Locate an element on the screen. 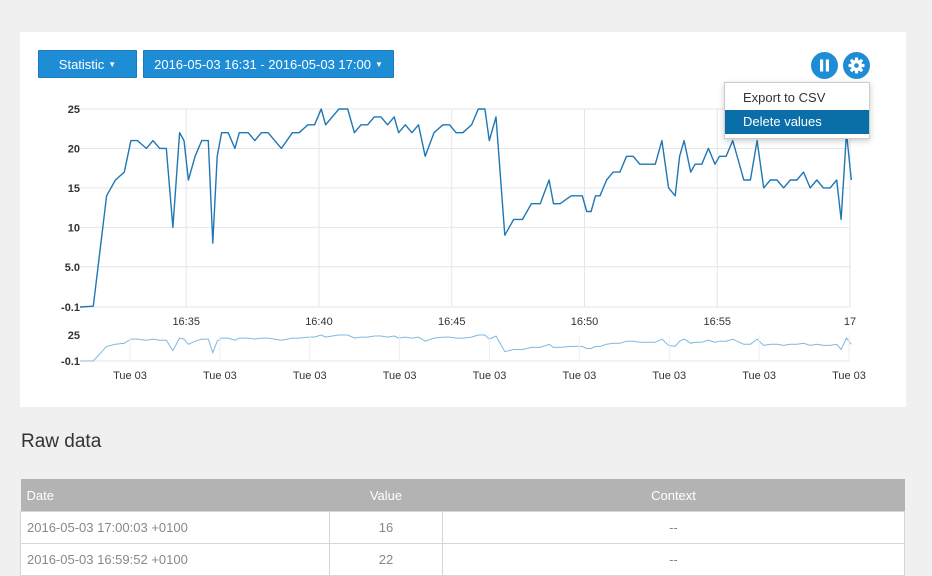 Image resolution: width=932 pixels, height=576 pixels. y-tick-label: 5.0 is located at coordinates (72, 268).